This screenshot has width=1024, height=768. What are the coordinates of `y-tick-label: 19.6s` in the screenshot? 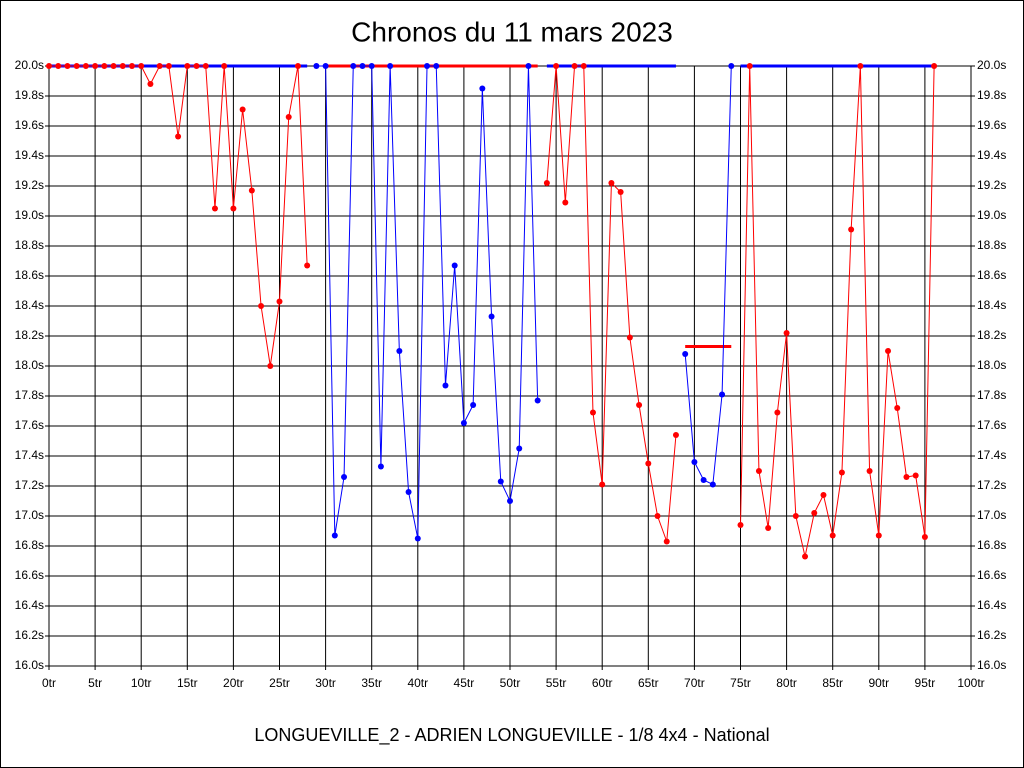 It's located at (29, 125).